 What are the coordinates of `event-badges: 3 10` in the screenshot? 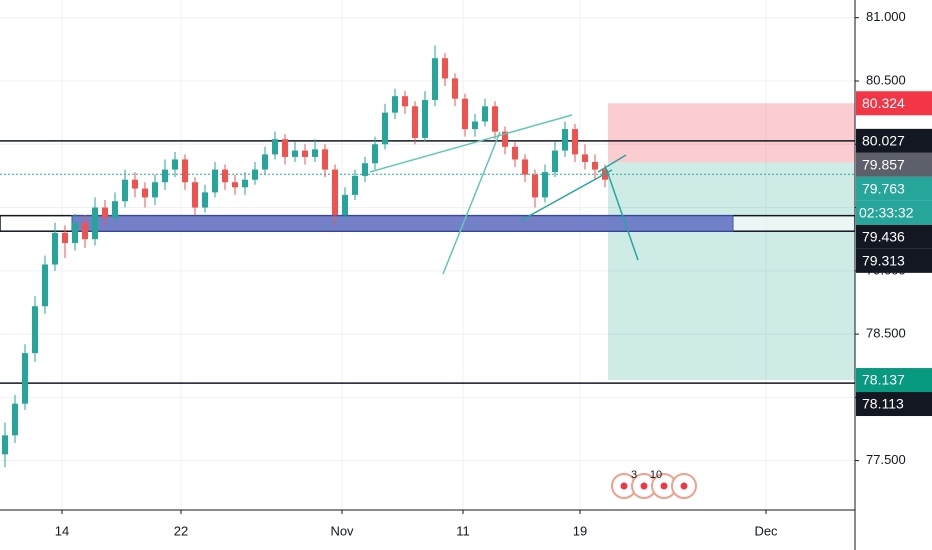 It's located at (654, 484).